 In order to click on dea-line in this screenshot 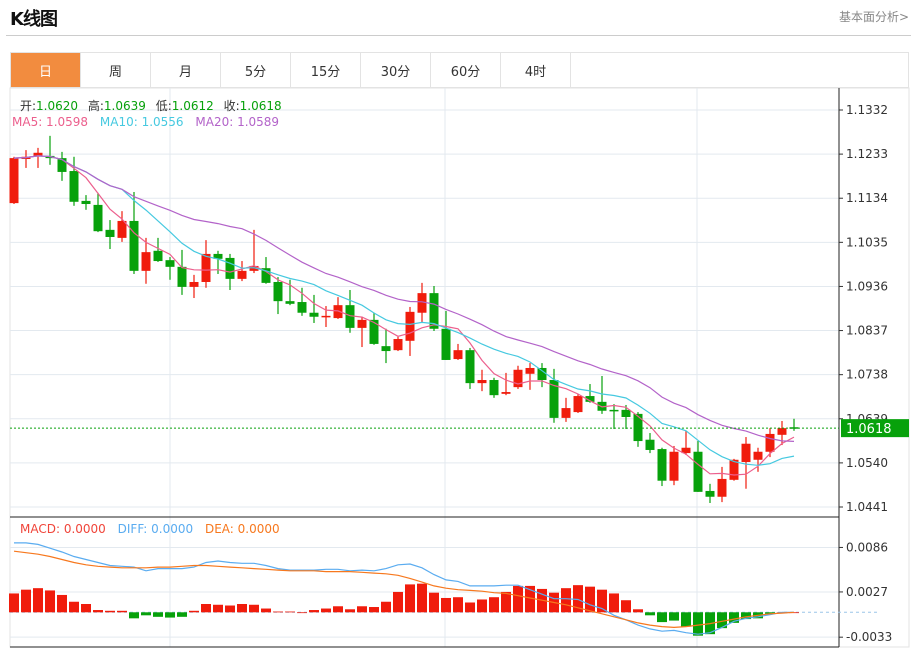, I will do `click(404, 589)`.